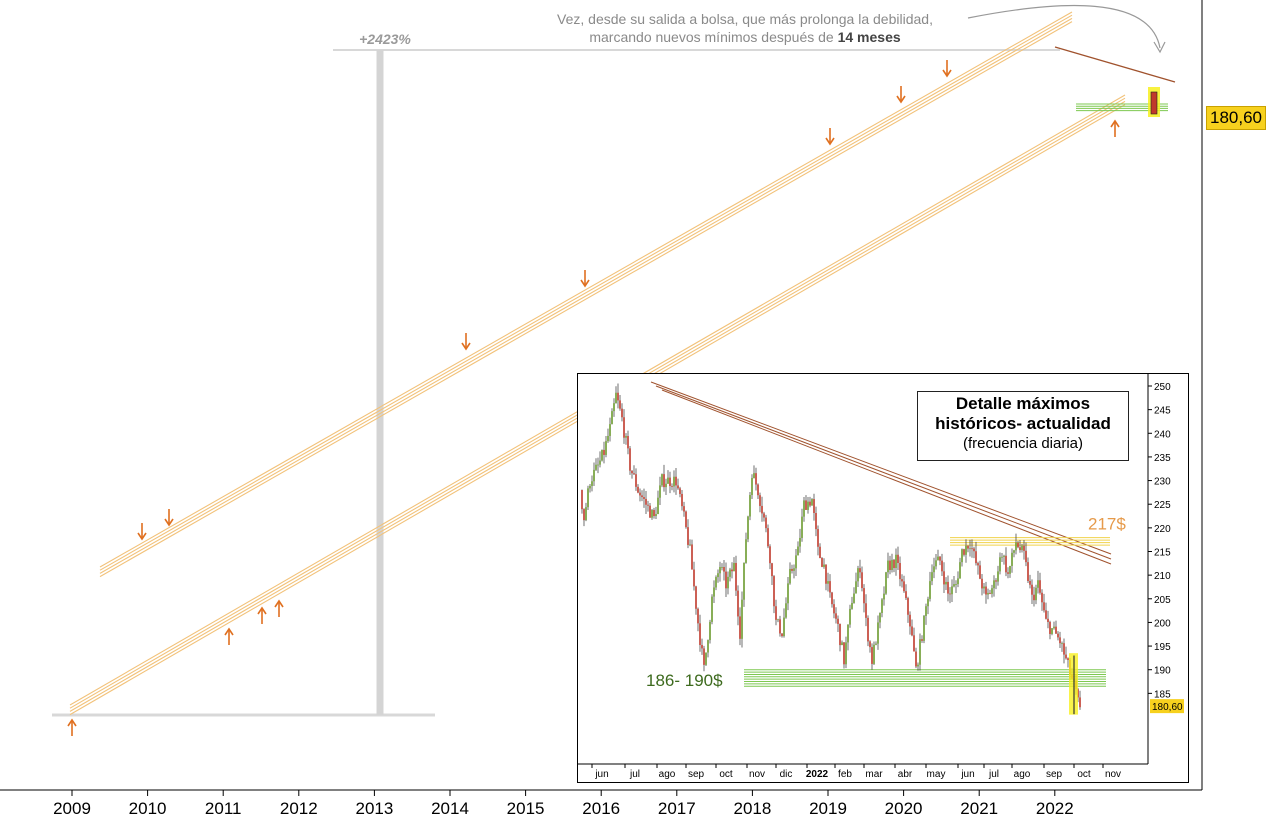 This screenshot has width=1271, height=817. I want to click on x-tick-label: 2014, so click(450, 808).